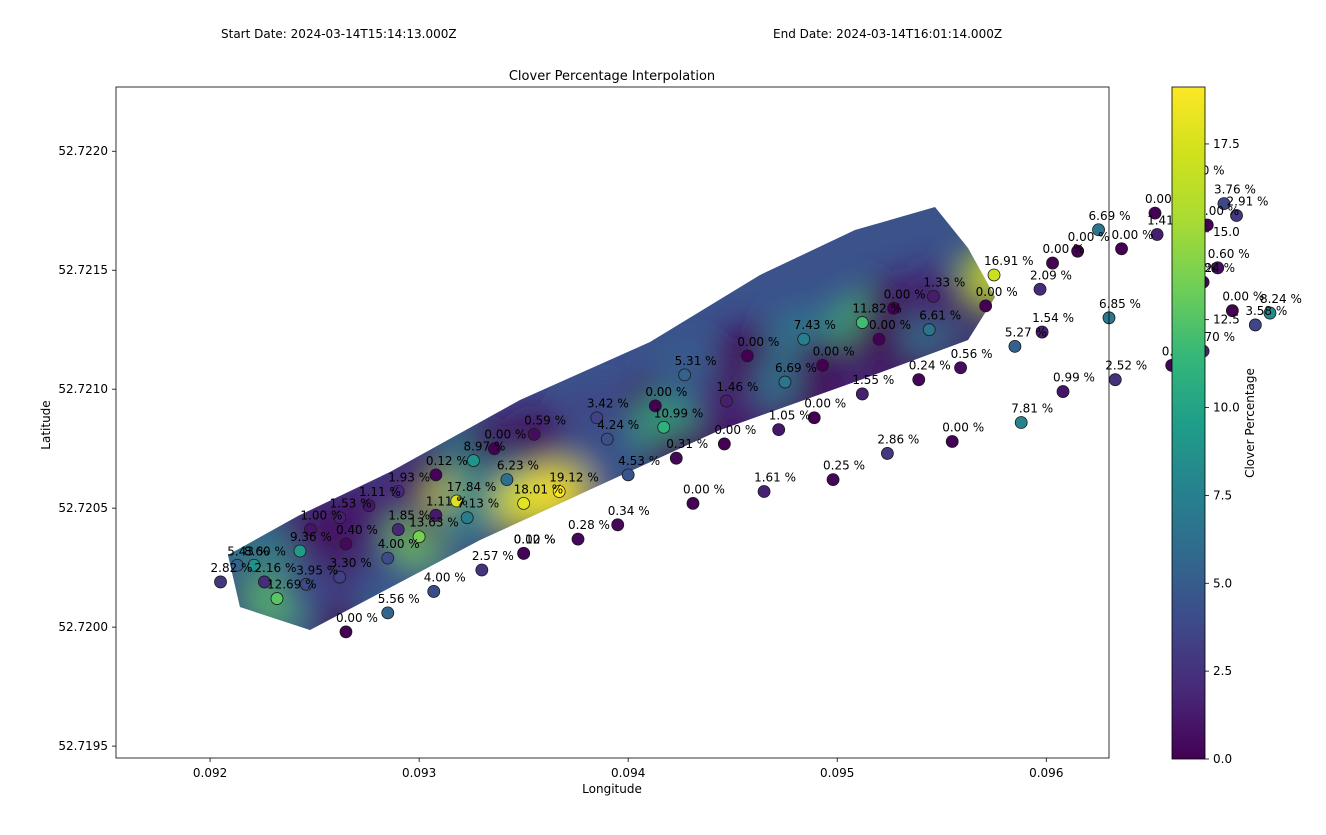 The width and height of the screenshot is (1326, 835). What do you see at coordinates (1250, 423) in the screenshot?
I see `colorbar-label: Clover Percentage` at bounding box center [1250, 423].